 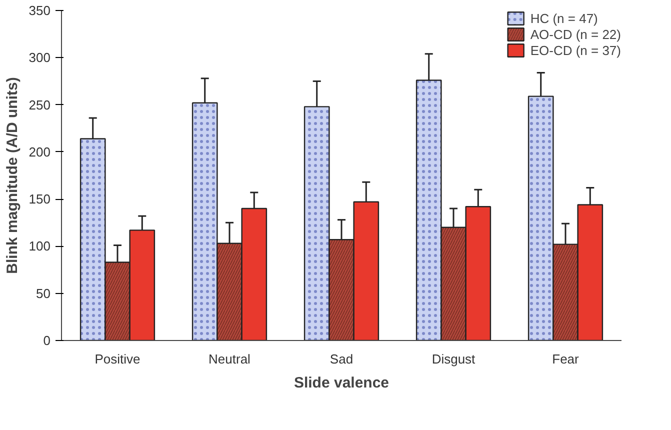 I want to click on x-tick-label: Fear, so click(x=566, y=359).